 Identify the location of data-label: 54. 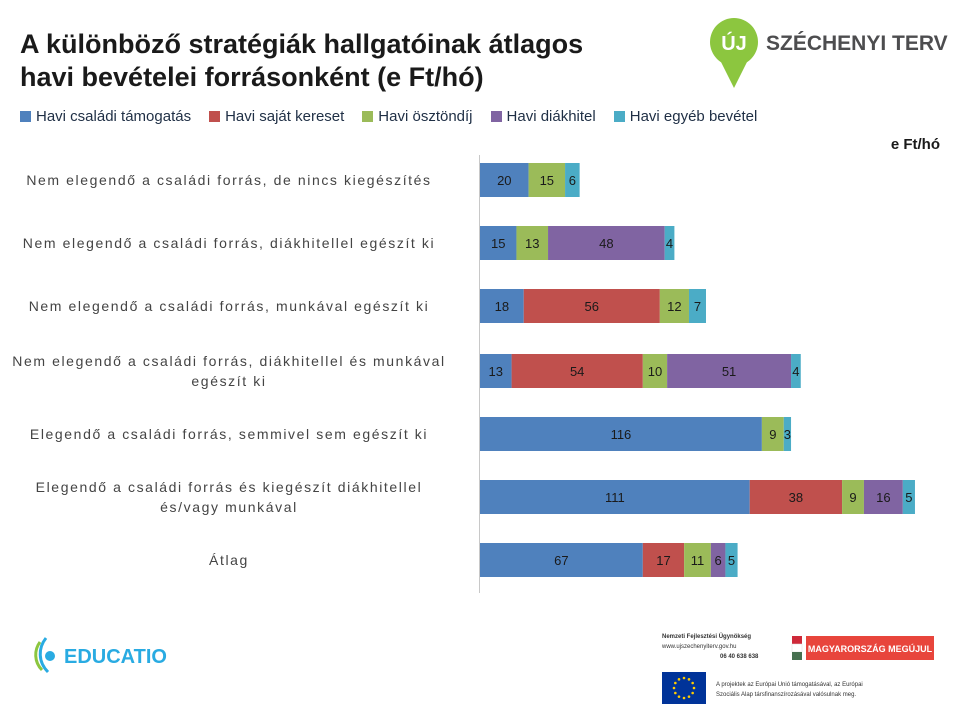
(577, 371).